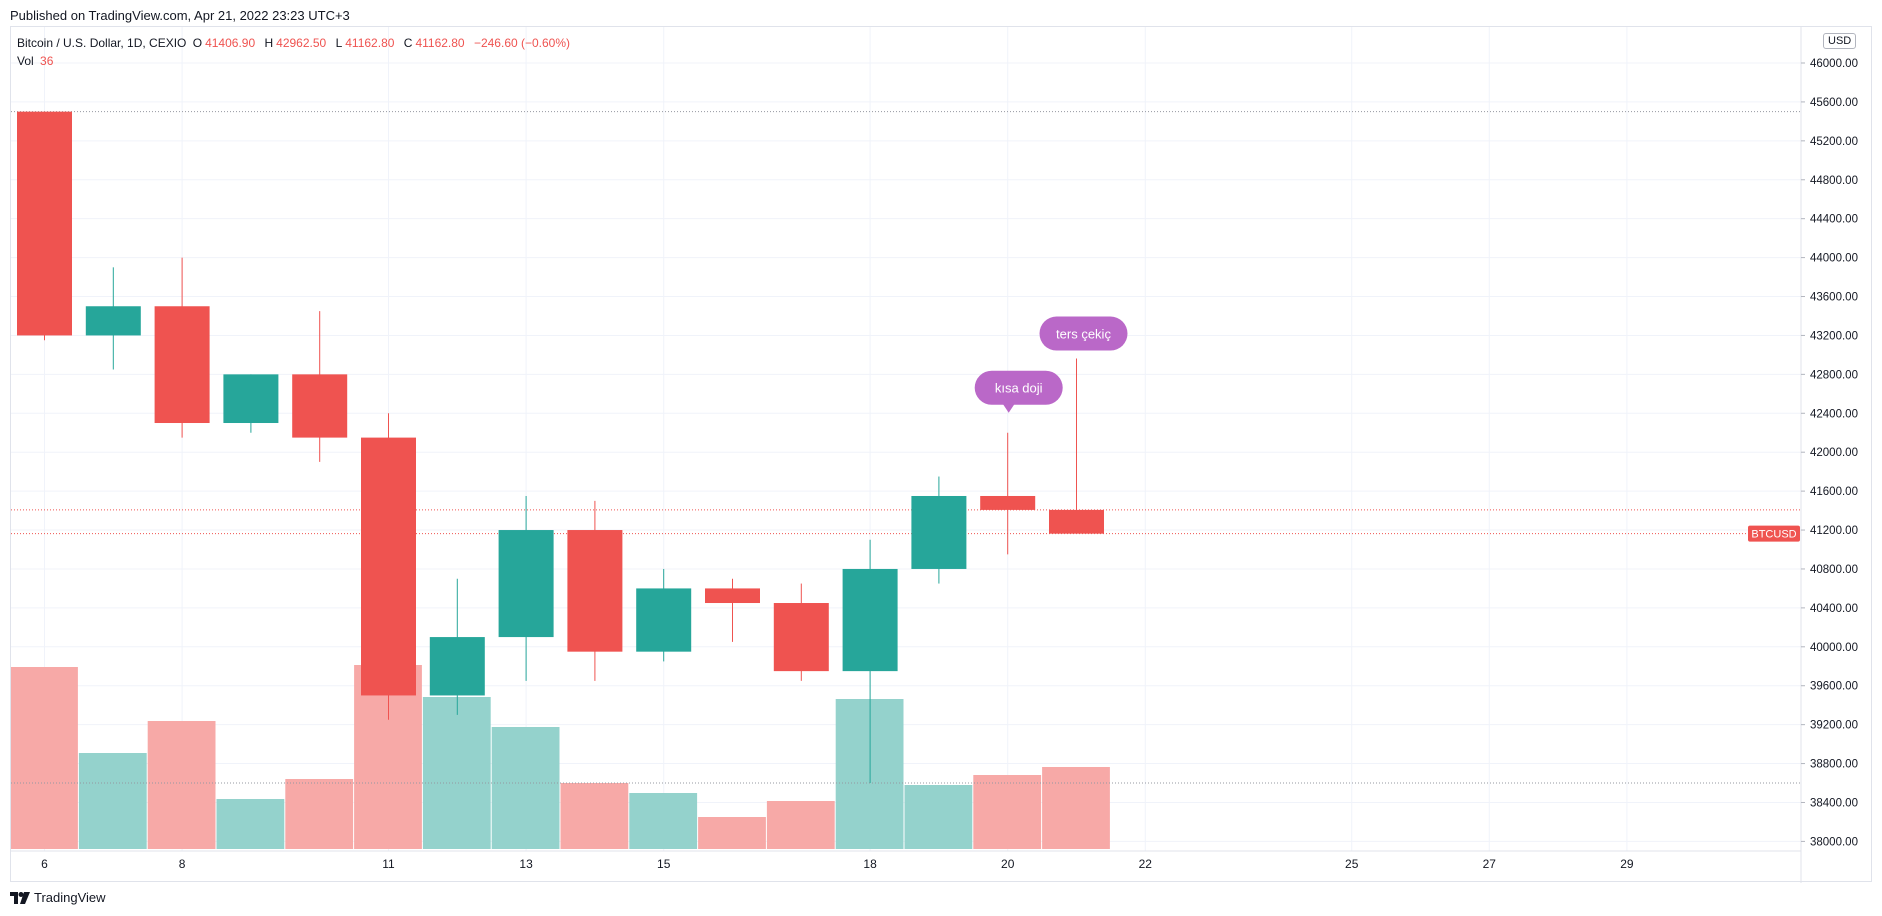 This screenshot has width=1882, height=916. I want to click on time-tick-label: 25, so click(1352, 864).